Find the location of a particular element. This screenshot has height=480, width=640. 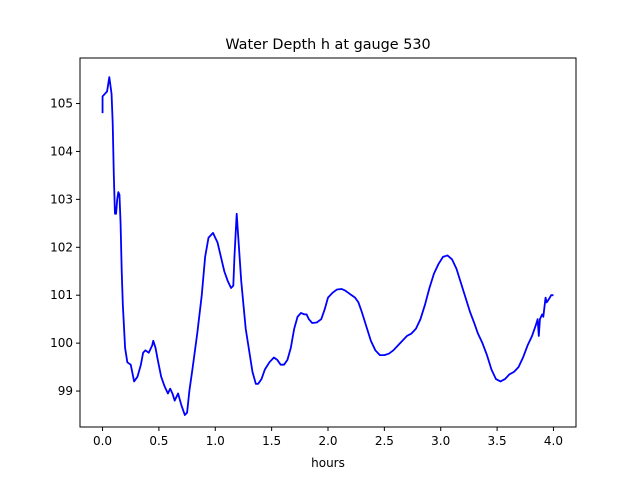

x-tick-label: 2.0 is located at coordinates (327, 441).